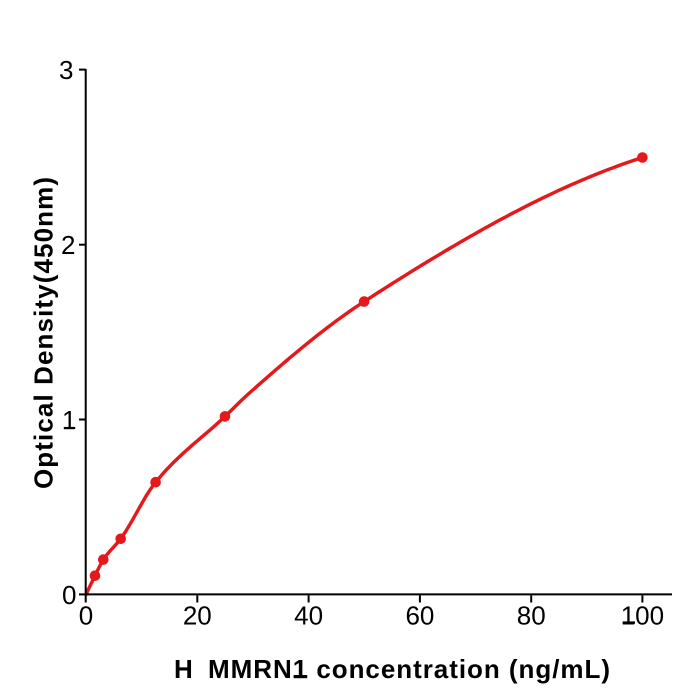 The image size is (700, 700). What do you see at coordinates (68, 245) in the screenshot?
I see `svg-text: 2` at bounding box center [68, 245].